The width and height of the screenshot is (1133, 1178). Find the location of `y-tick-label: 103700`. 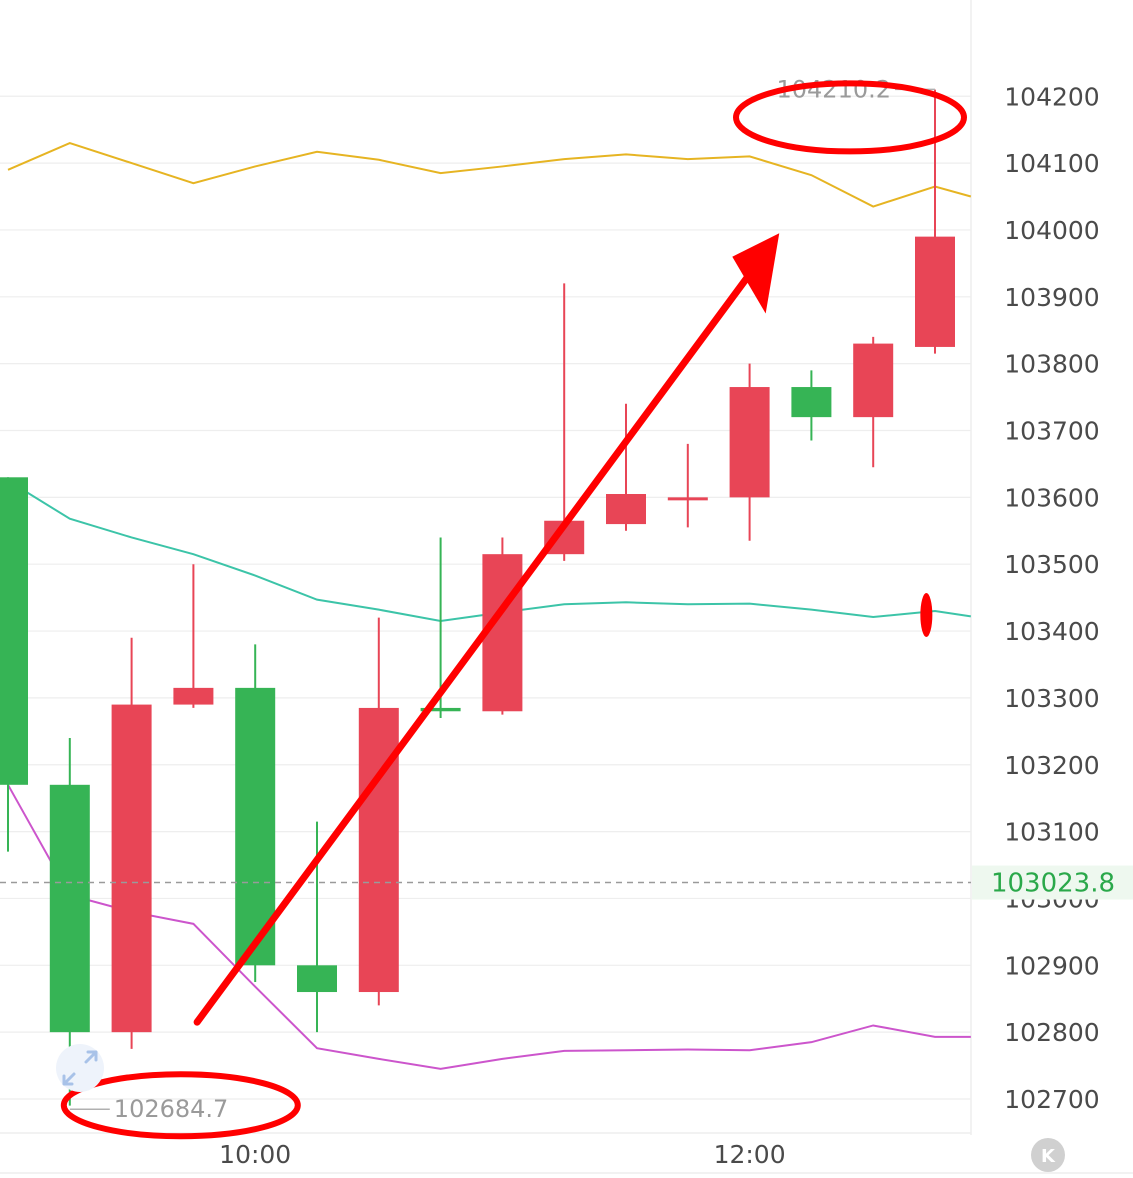

y-tick-label: 103700 is located at coordinates (1051, 431).